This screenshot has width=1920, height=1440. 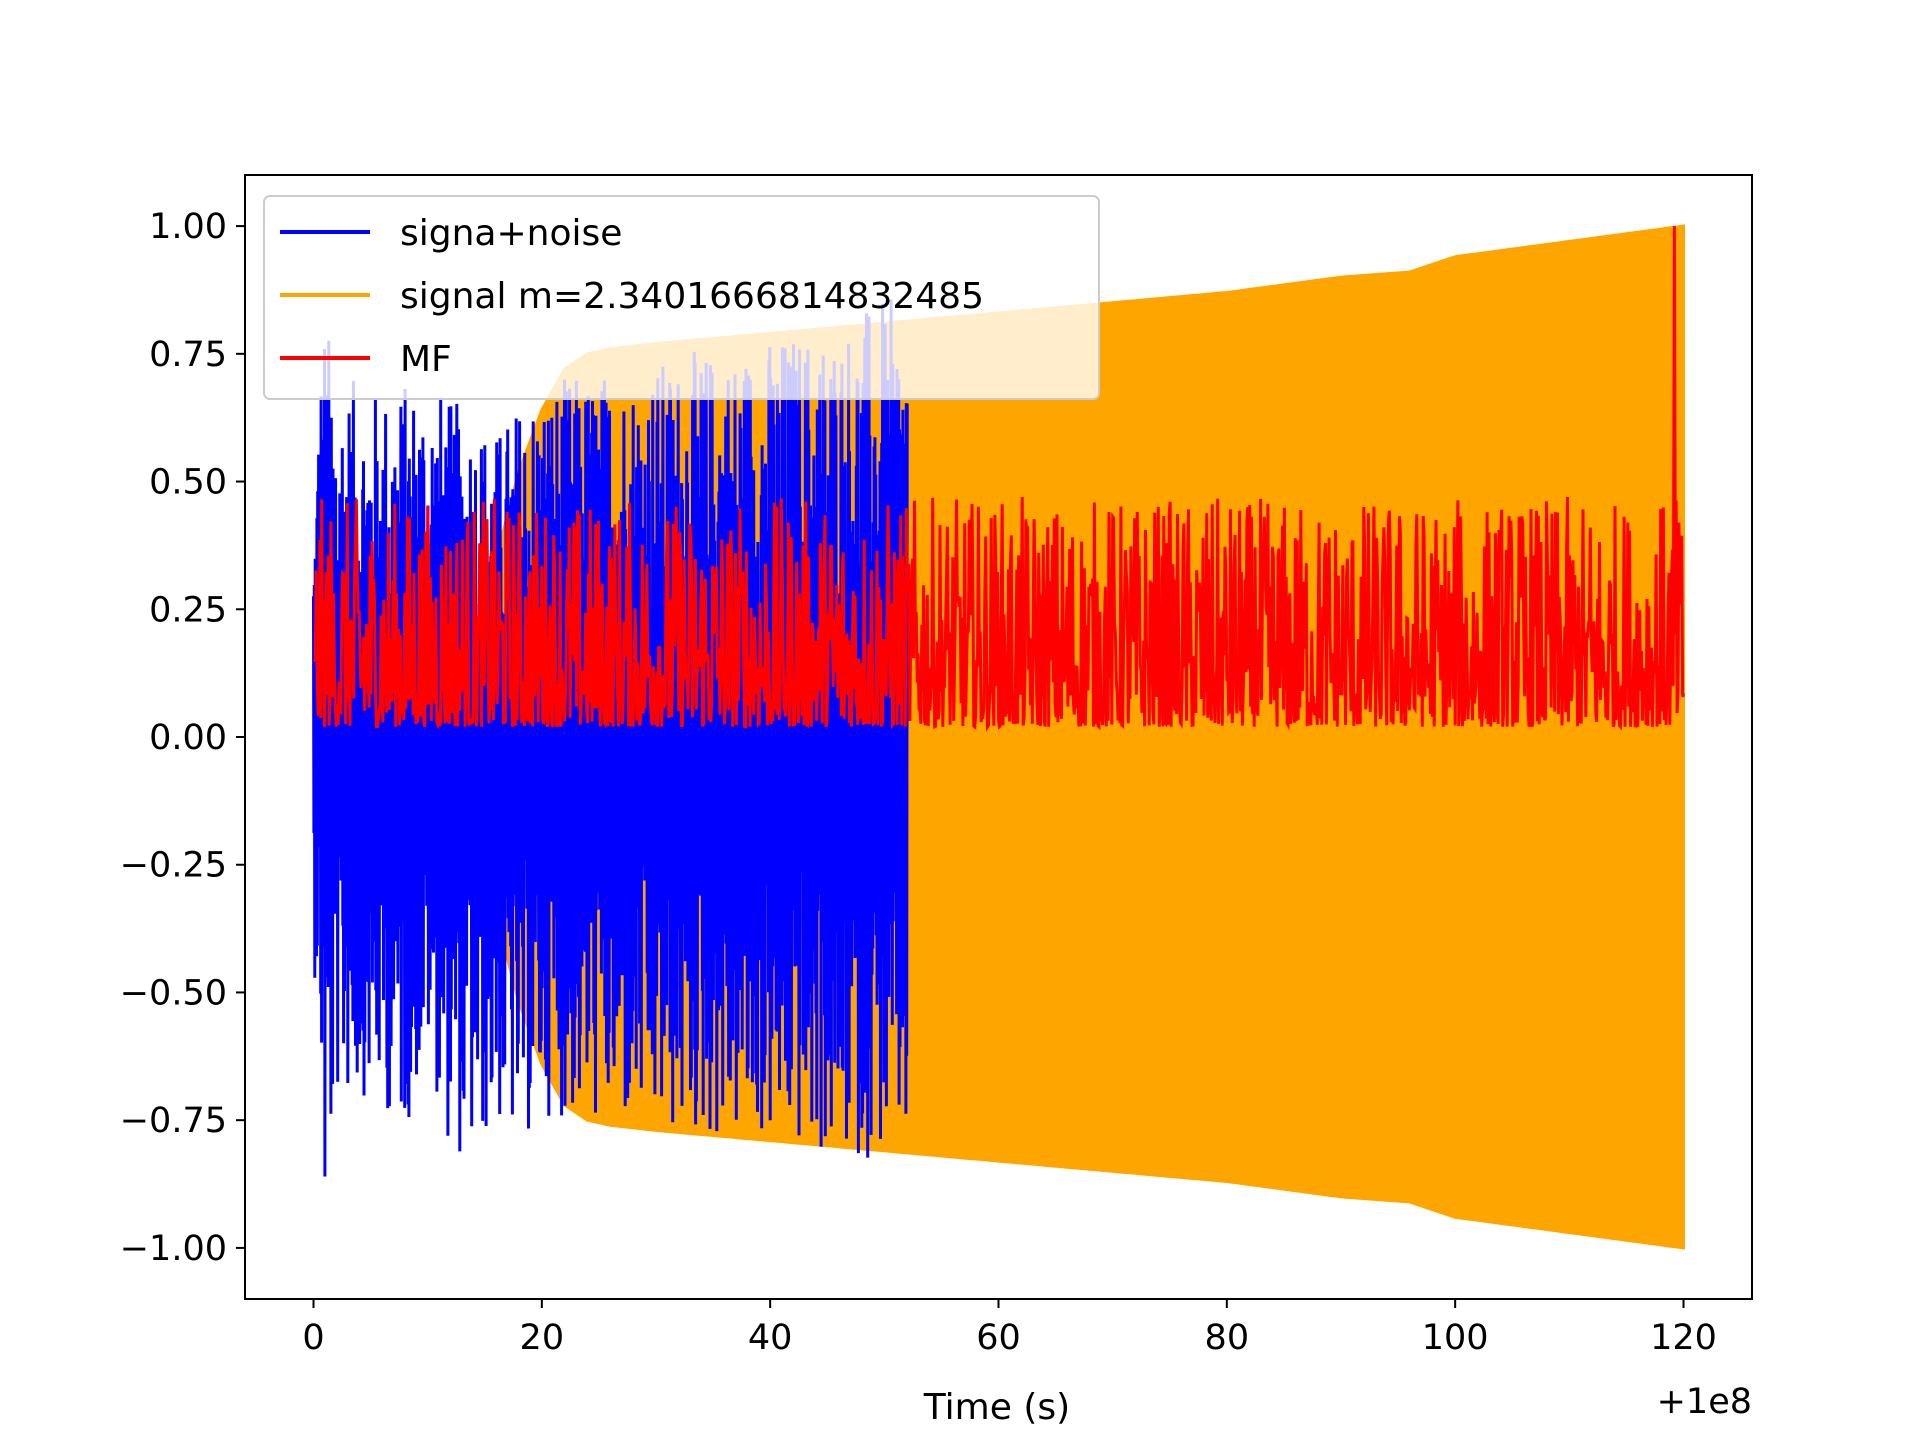 I want to click on legend-label-signa-noise: signa+noise, so click(x=511, y=233).